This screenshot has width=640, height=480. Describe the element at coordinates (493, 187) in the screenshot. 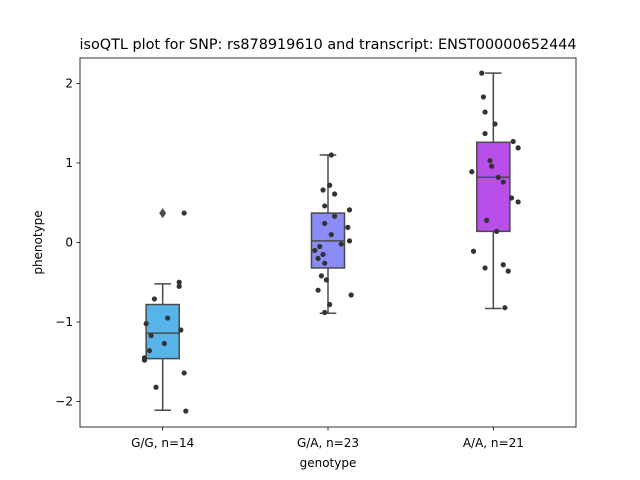

I see `box-iqr` at that location.